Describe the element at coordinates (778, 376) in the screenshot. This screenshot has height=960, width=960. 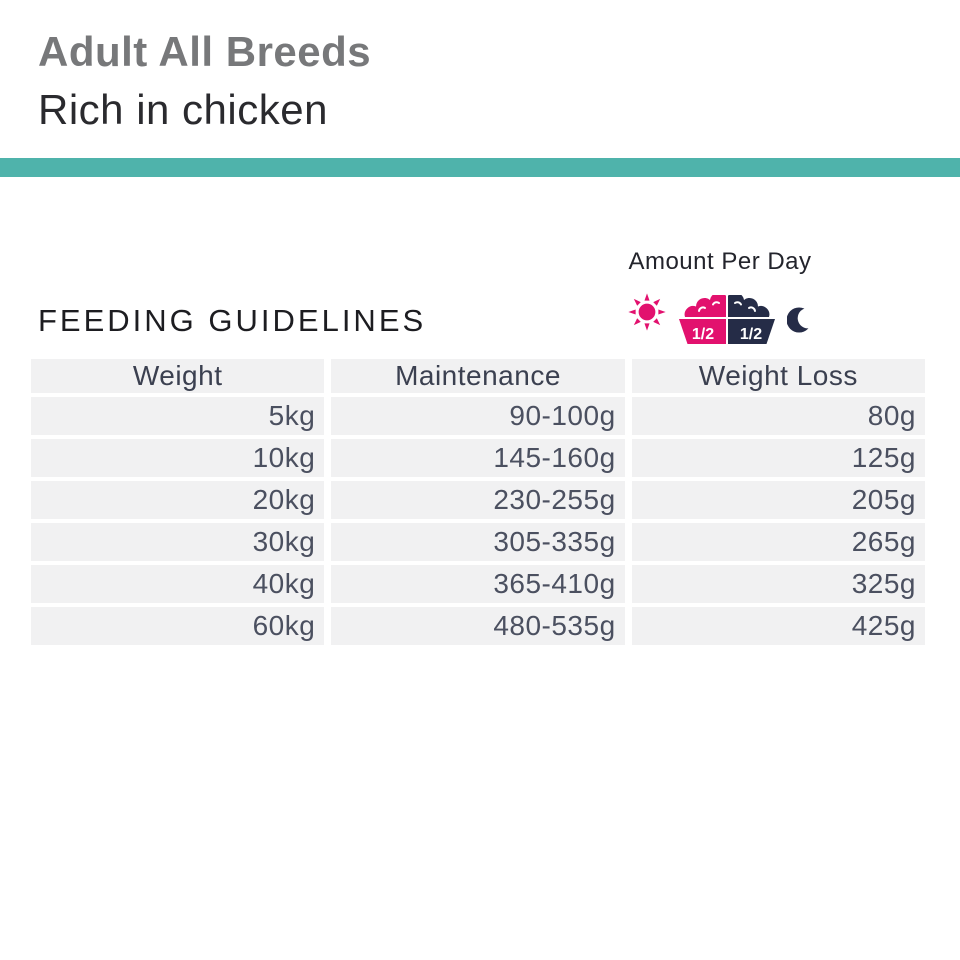
I see `column-header-weight-loss: Weight Loss` at that location.